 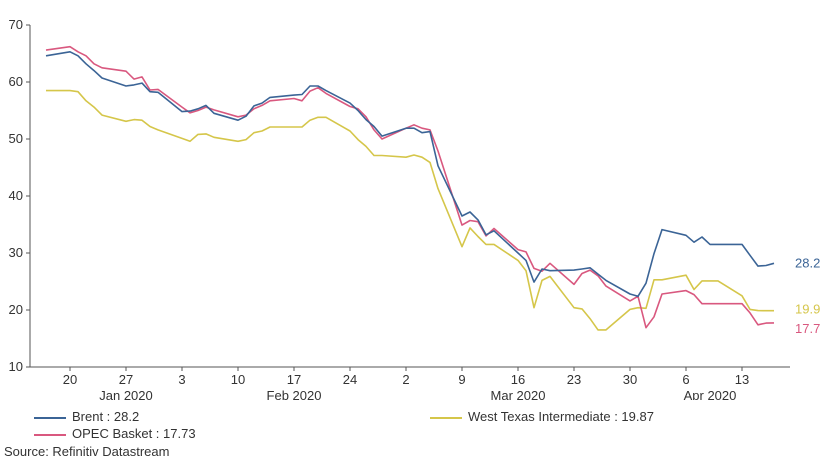 I want to click on x-tick-label: 17, so click(x=294, y=379).